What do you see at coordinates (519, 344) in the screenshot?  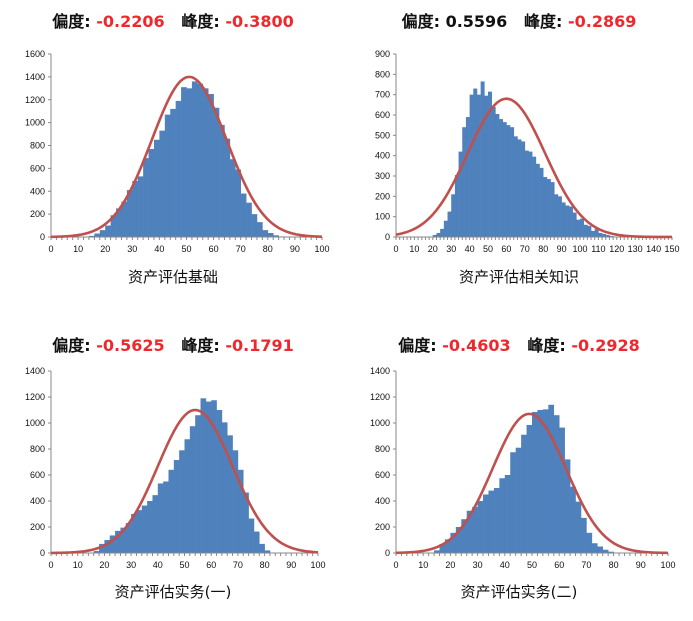 I see `chart-title: 偏度: -0.4603 峰度: -0.2928` at bounding box center [519, 344].